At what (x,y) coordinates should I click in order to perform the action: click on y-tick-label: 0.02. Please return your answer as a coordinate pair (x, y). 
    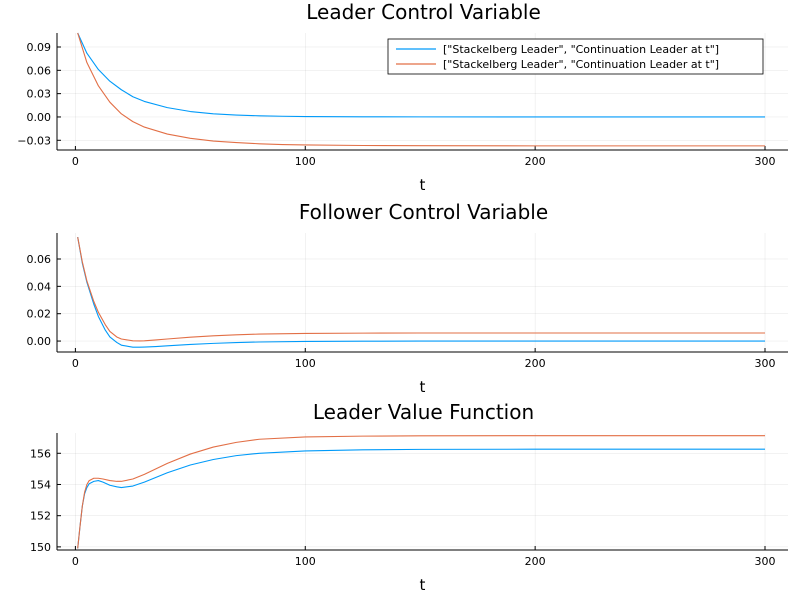
    Looking at the image, I should click on (39, 314).